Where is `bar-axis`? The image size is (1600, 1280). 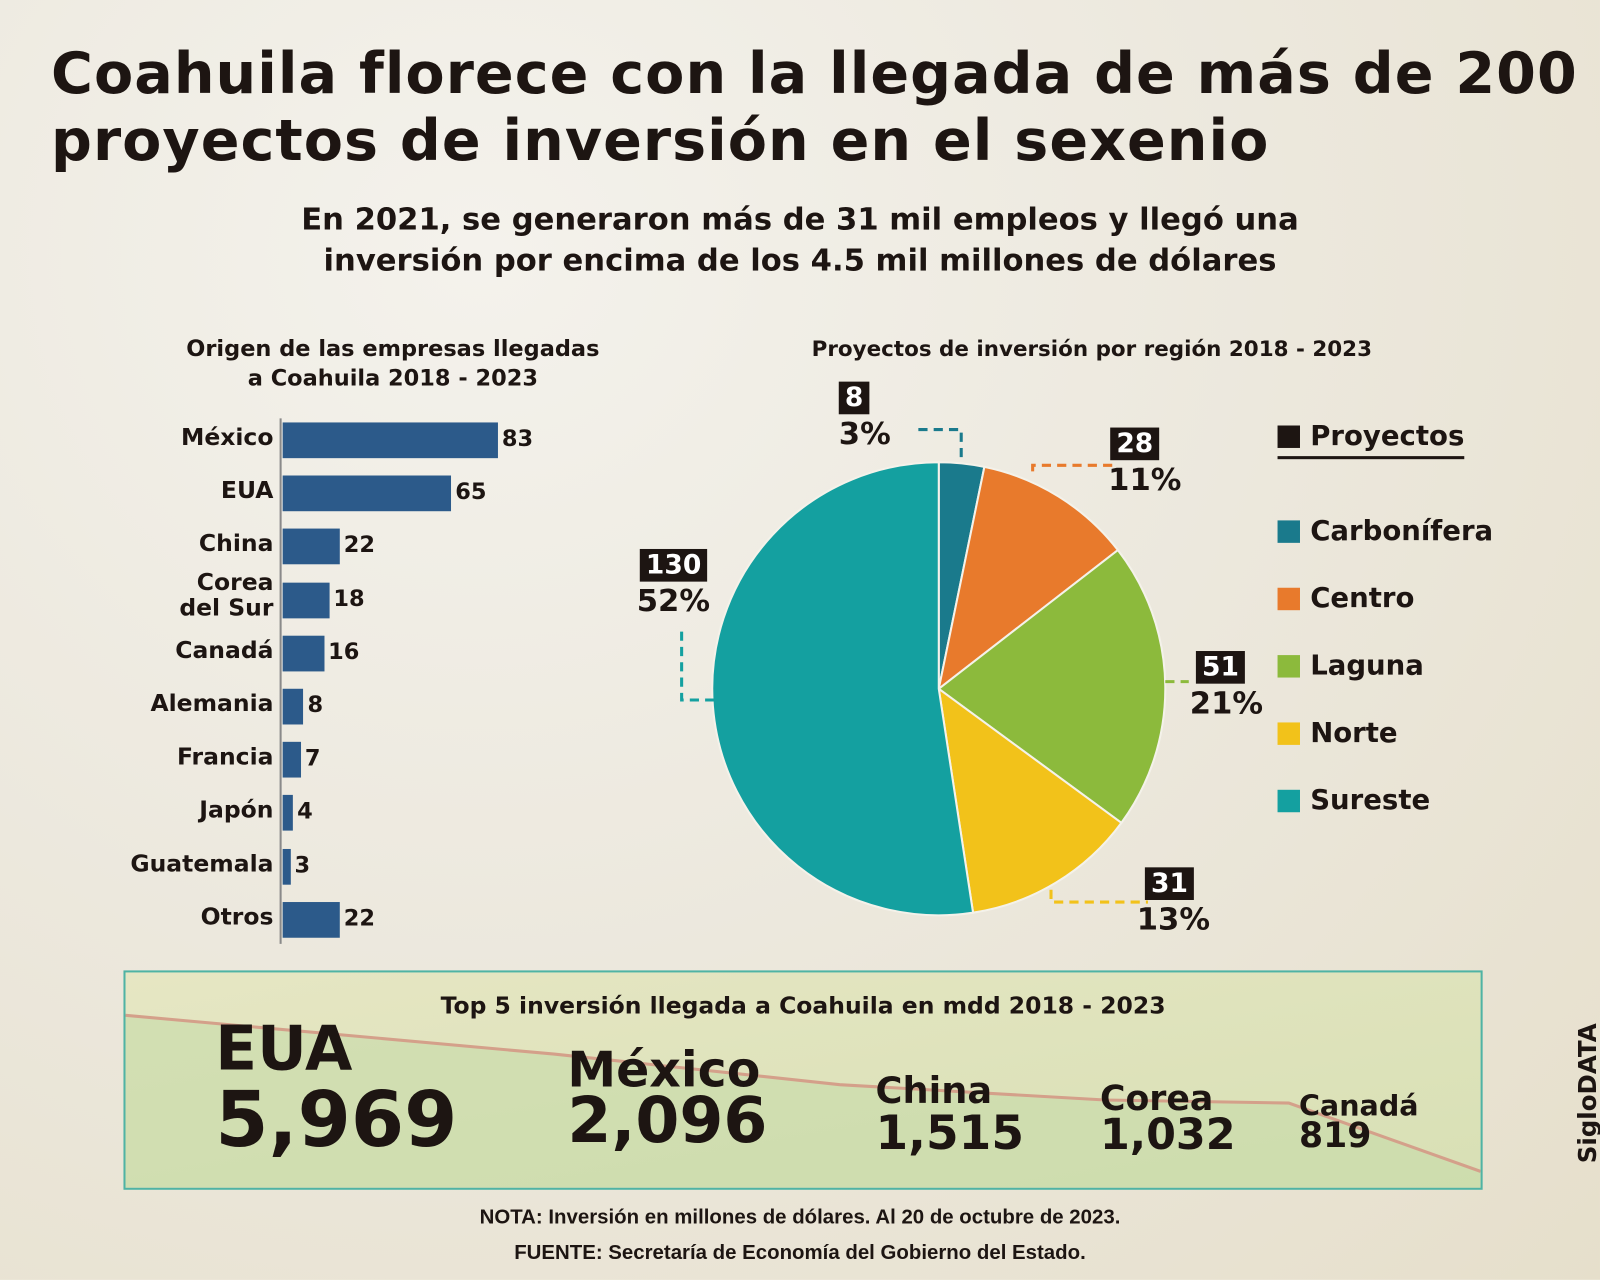
bar-axis is located at coordinates (280, 681).